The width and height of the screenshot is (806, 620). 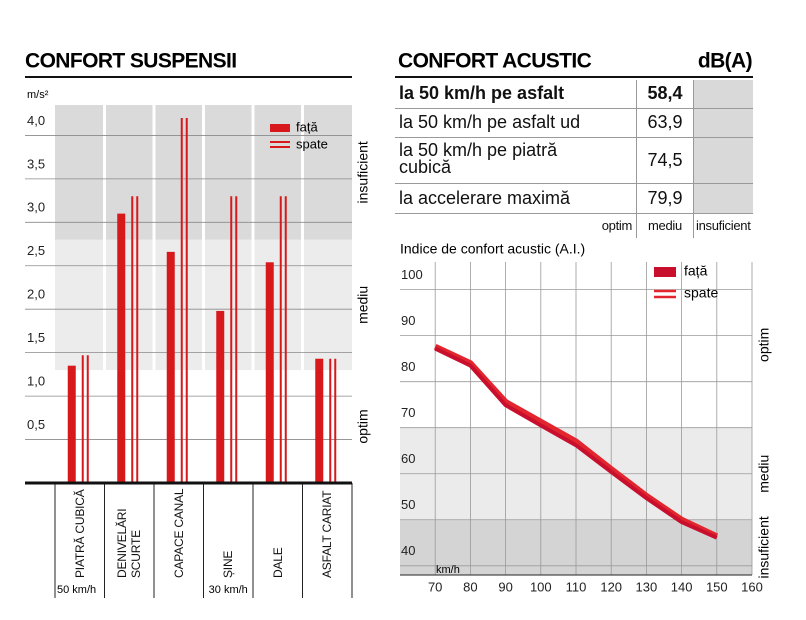 What do you see at coordinates (408, 320) in the screenshot?
I see `y-tick-label: 90` at bounding box center [408, 320].